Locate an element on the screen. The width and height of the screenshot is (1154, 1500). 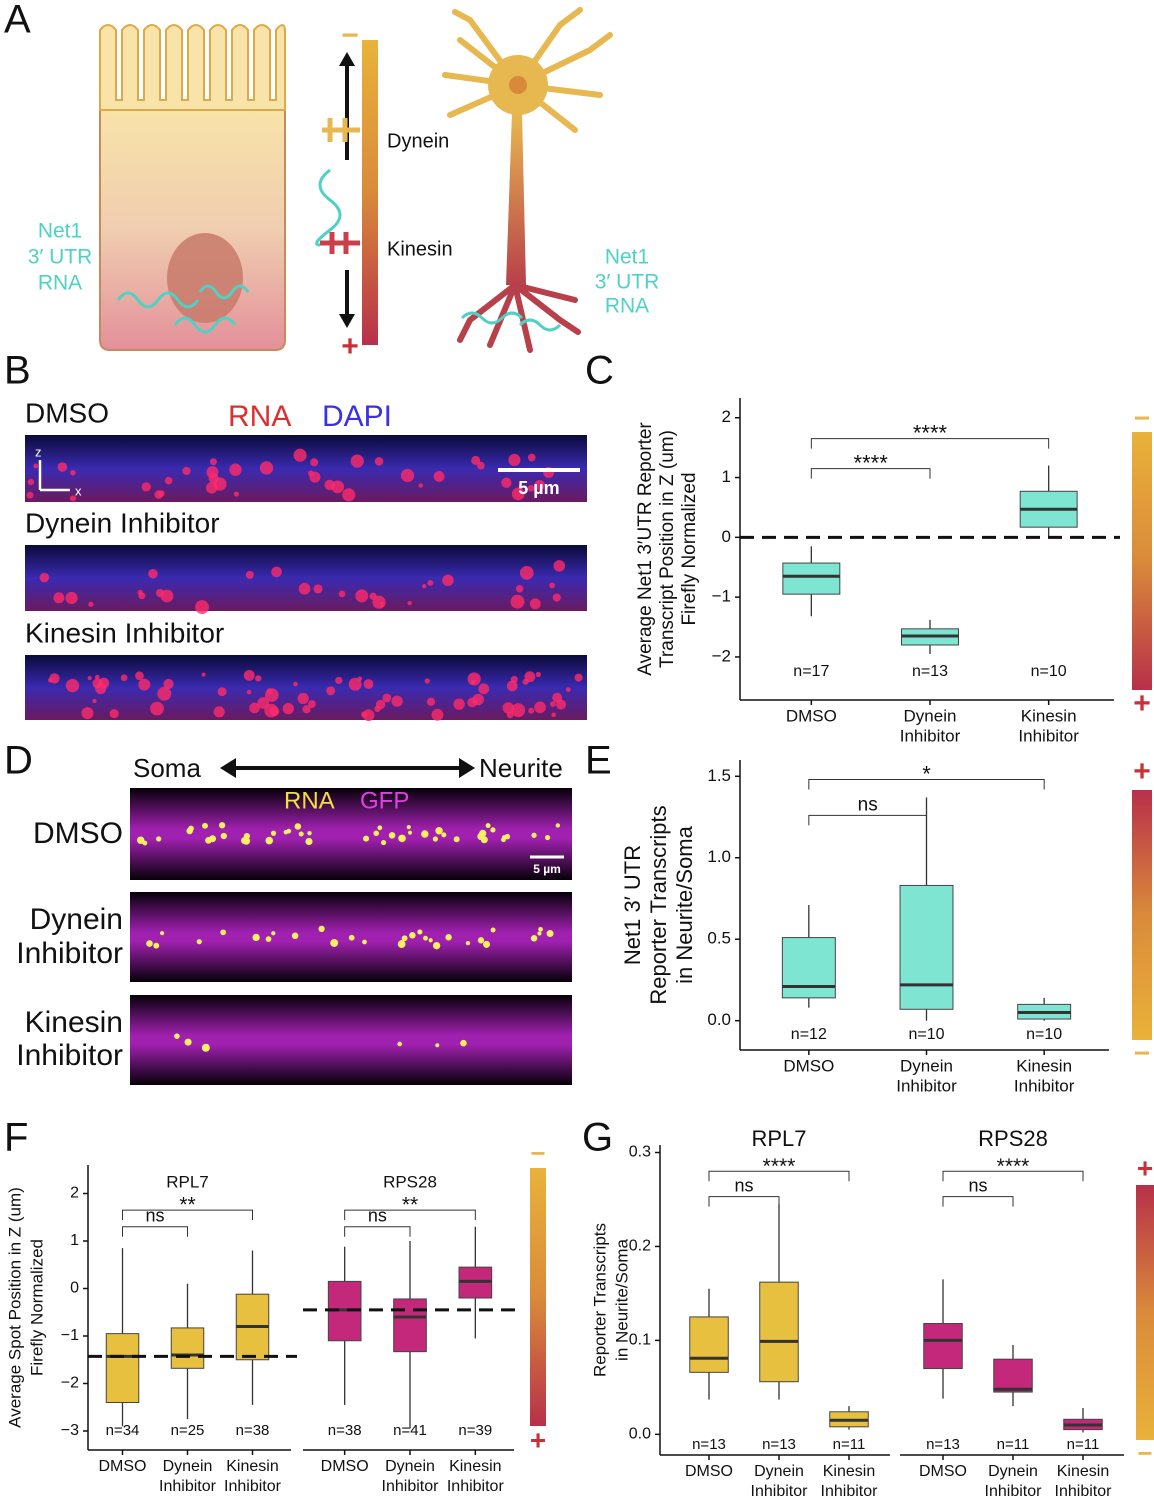
panel-label: A is located at coordinates (17, 21).